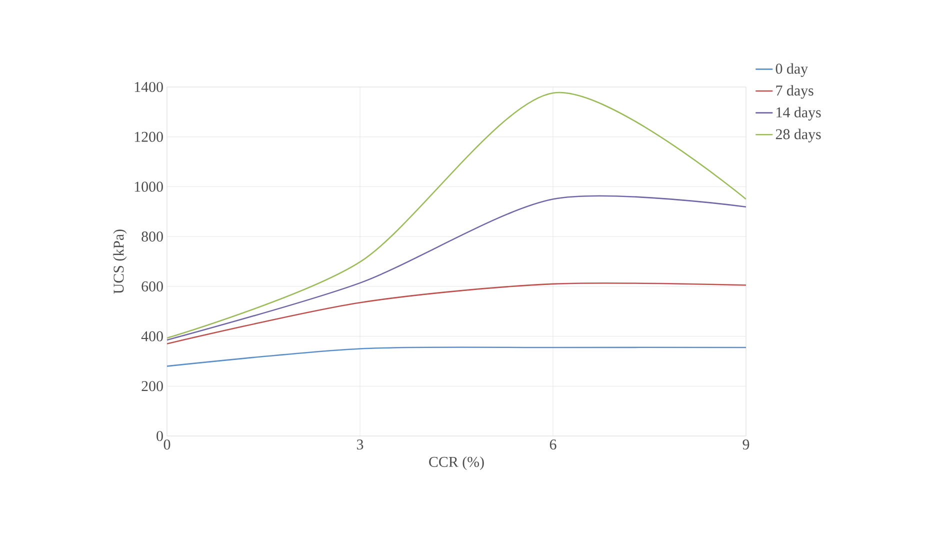  I want to click on x-axis-title: CCR (%), so click(456, 463).